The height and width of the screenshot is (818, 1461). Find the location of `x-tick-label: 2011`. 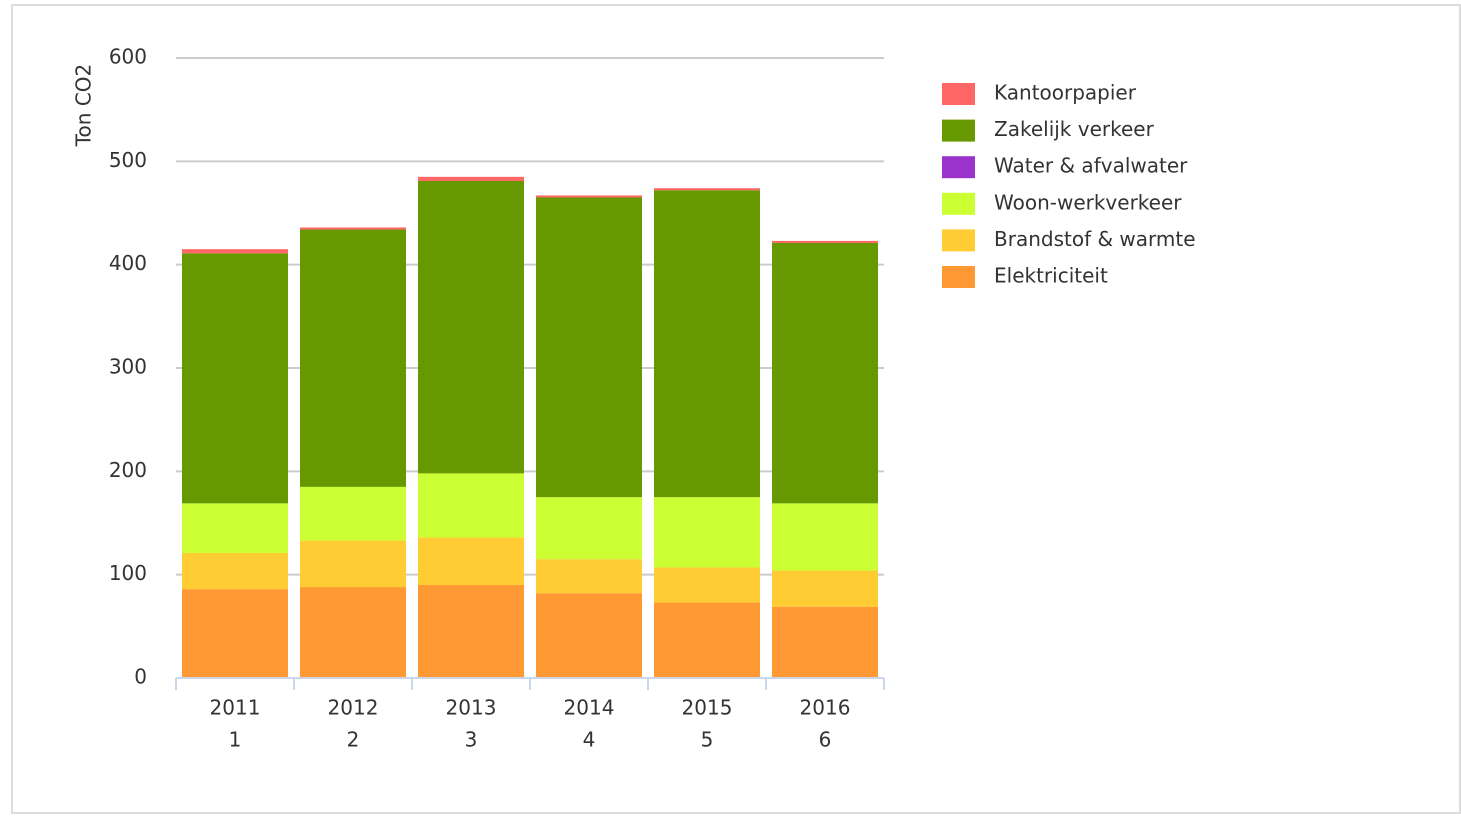

x-tick-label: 2011 is located at coordinates (235, 708).